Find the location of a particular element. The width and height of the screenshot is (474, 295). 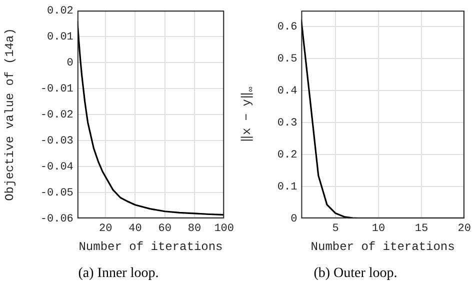

y-tick-label: 0.02 is located at coordinates (60, 12).